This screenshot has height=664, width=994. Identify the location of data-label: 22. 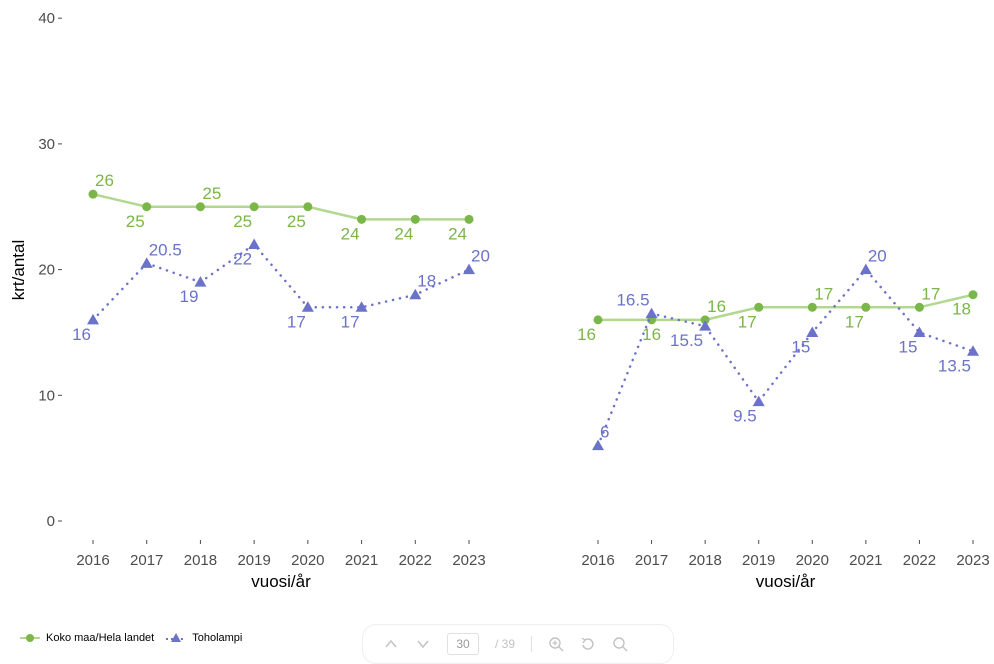
(242, 258).